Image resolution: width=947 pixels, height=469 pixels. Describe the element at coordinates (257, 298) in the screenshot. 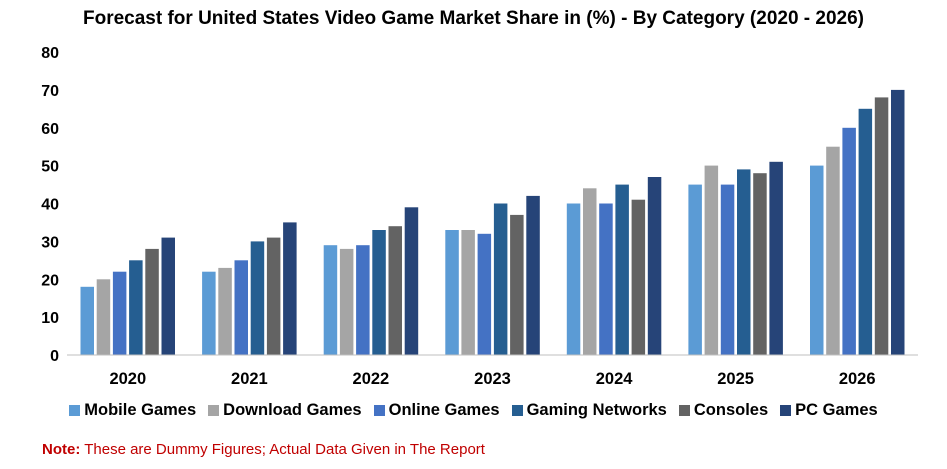

I see `bar-gaming-networks-2021` at that location.